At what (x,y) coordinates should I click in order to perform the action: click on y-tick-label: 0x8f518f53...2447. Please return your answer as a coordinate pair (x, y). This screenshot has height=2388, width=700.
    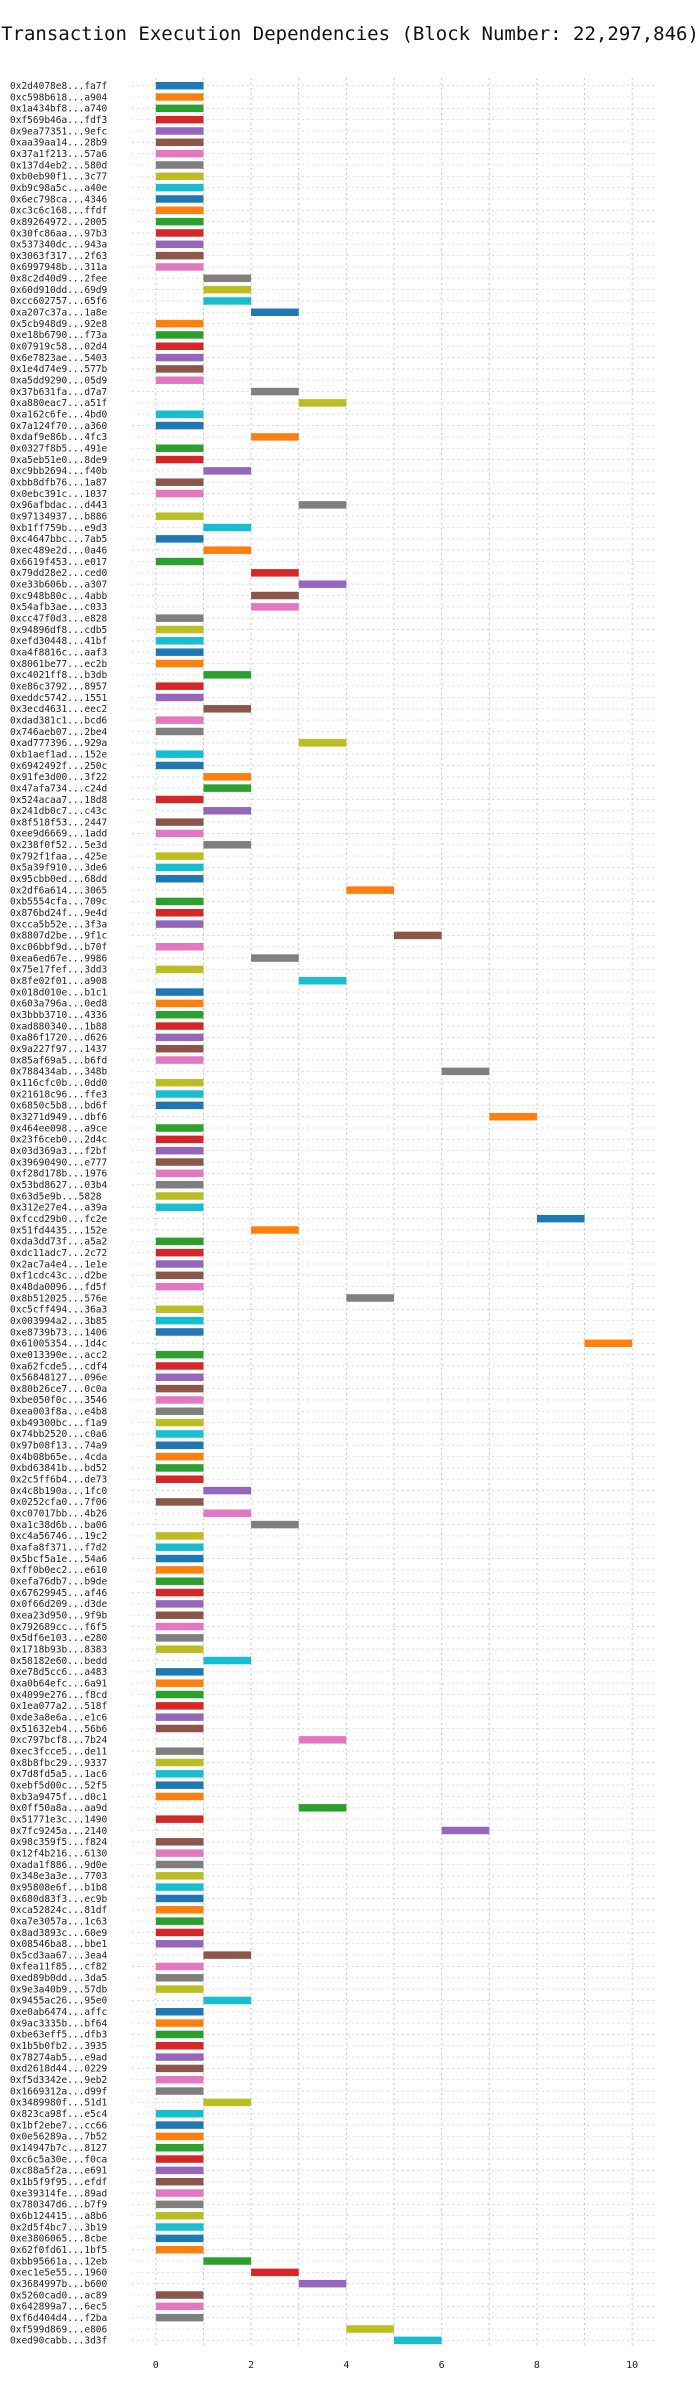
    Looking at the image, I should click on (58, 822).